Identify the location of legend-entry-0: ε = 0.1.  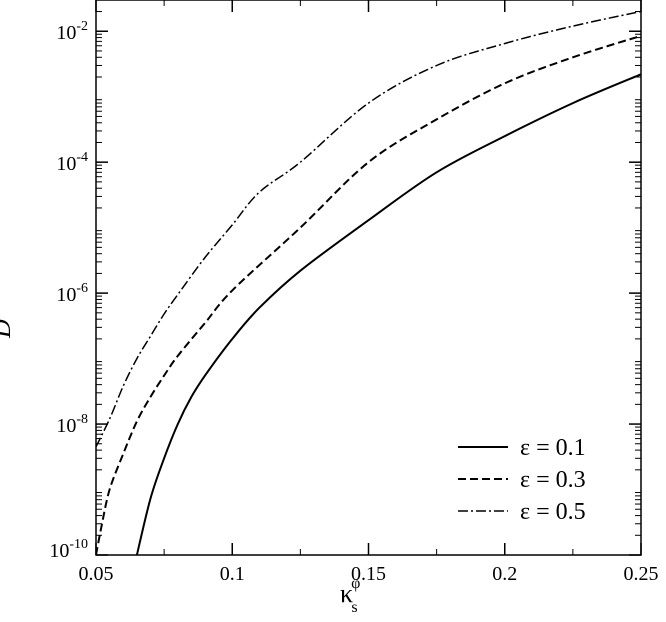
(522, 448).